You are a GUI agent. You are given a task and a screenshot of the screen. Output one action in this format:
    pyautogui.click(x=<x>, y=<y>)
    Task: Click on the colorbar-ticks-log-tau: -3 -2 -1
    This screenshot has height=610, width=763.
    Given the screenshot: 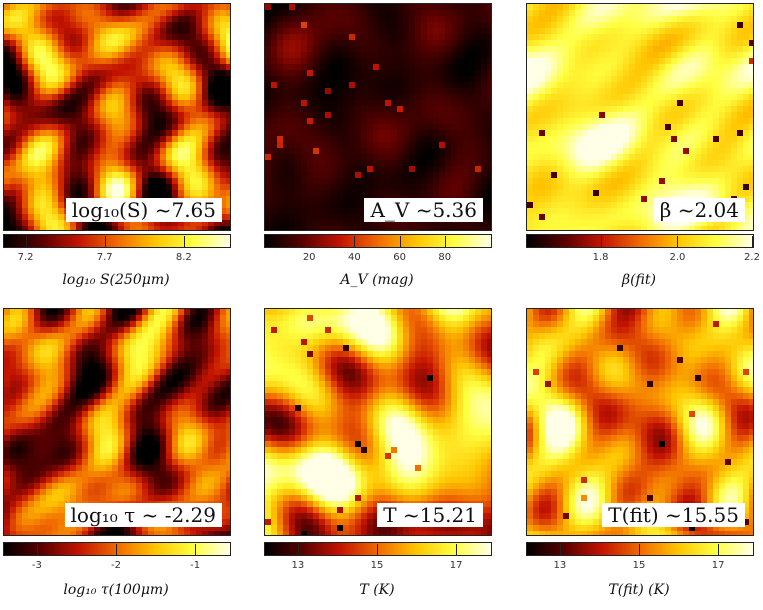 What is the action you would take?
    pyautogui.click(x=116, y=559)
    